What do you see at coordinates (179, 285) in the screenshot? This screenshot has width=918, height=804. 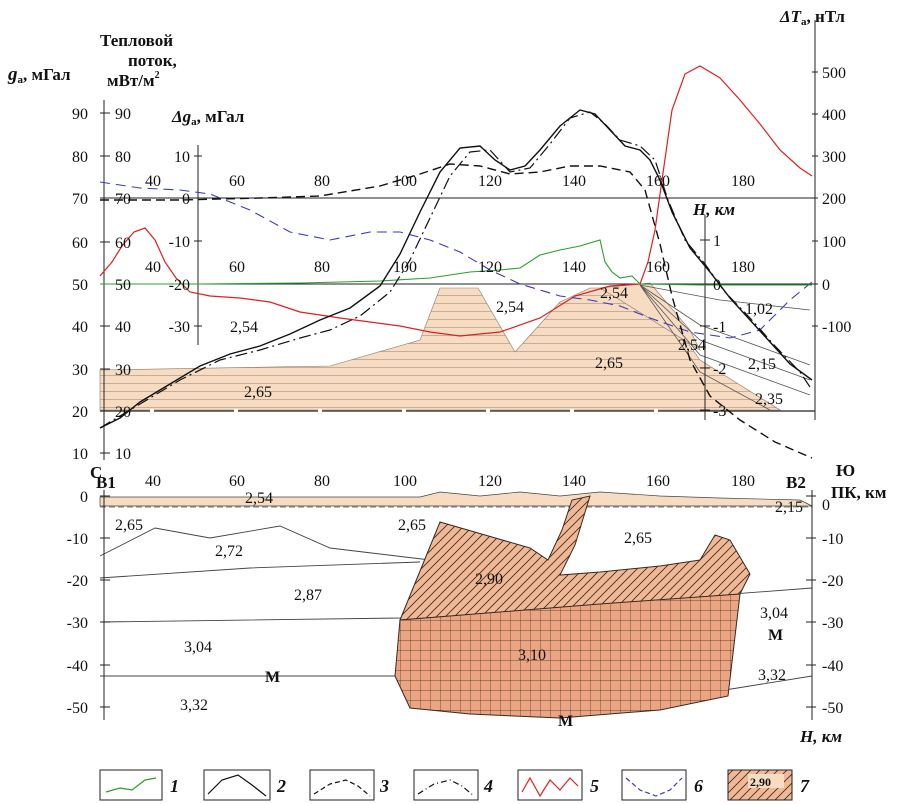 I see `dg-tick: -20` at bounding box center [179, 285].